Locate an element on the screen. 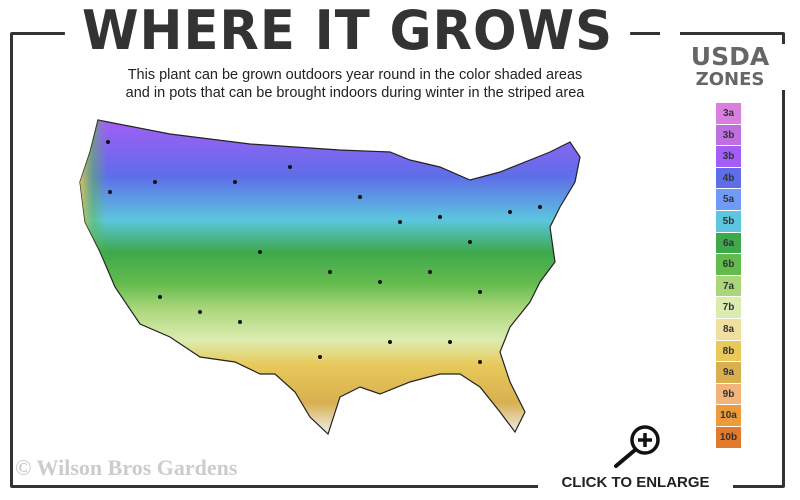 This screenshot has width=800, height=500. west-coast-overlay is located at coordinates (125, 222).